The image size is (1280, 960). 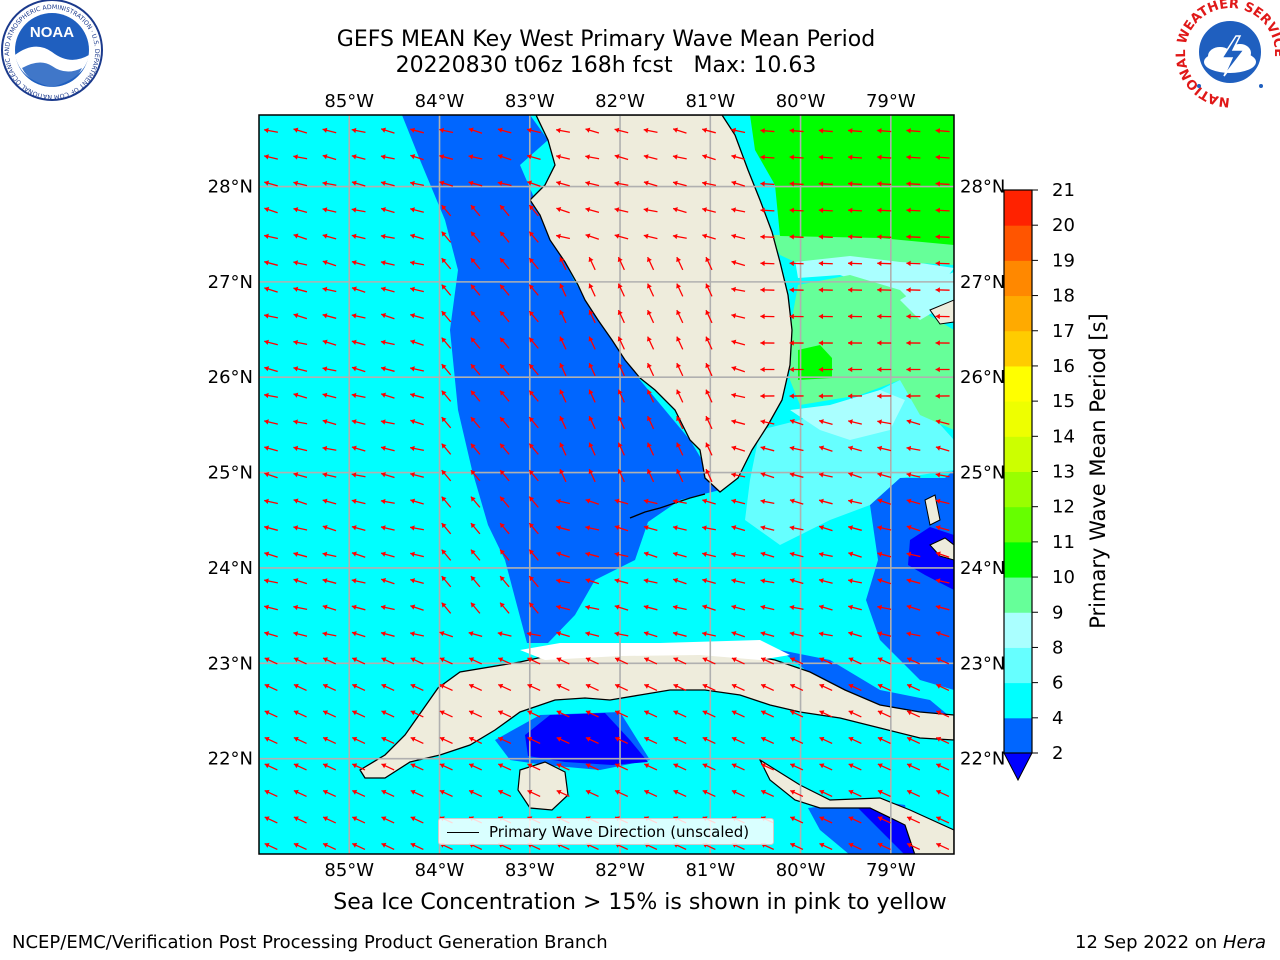 What do you see at coordinates (230, 759) in the screenshot?
I see `lat-label-left: 22°N` at bounding box center [230, 759].